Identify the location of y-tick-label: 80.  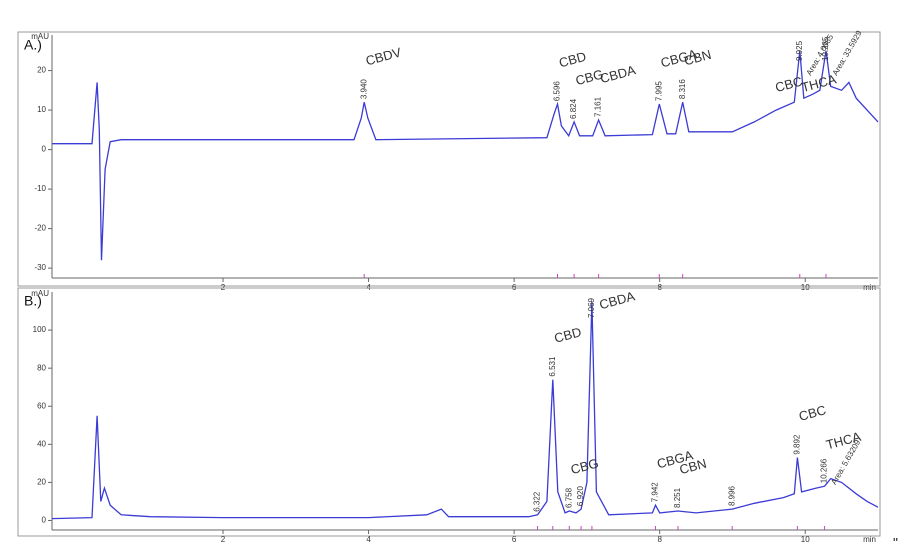
(41, 367).